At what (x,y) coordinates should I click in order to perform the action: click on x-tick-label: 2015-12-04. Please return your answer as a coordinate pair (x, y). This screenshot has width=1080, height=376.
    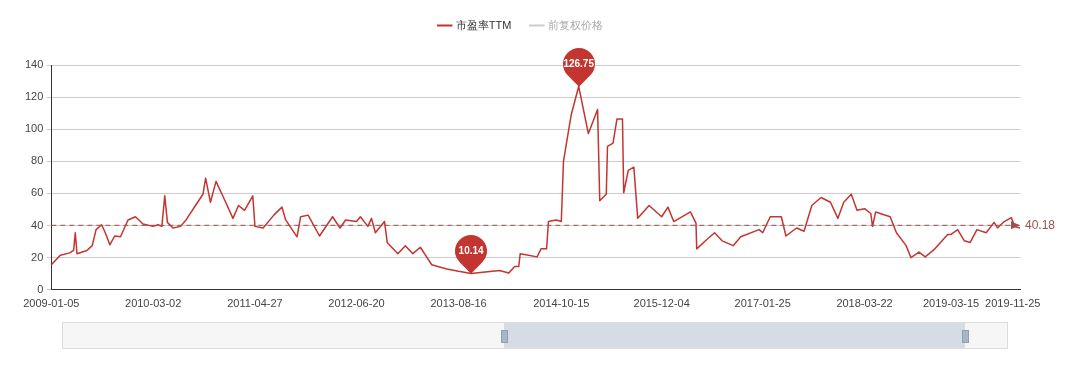
    Looking at the image, I should click on (661, 303).